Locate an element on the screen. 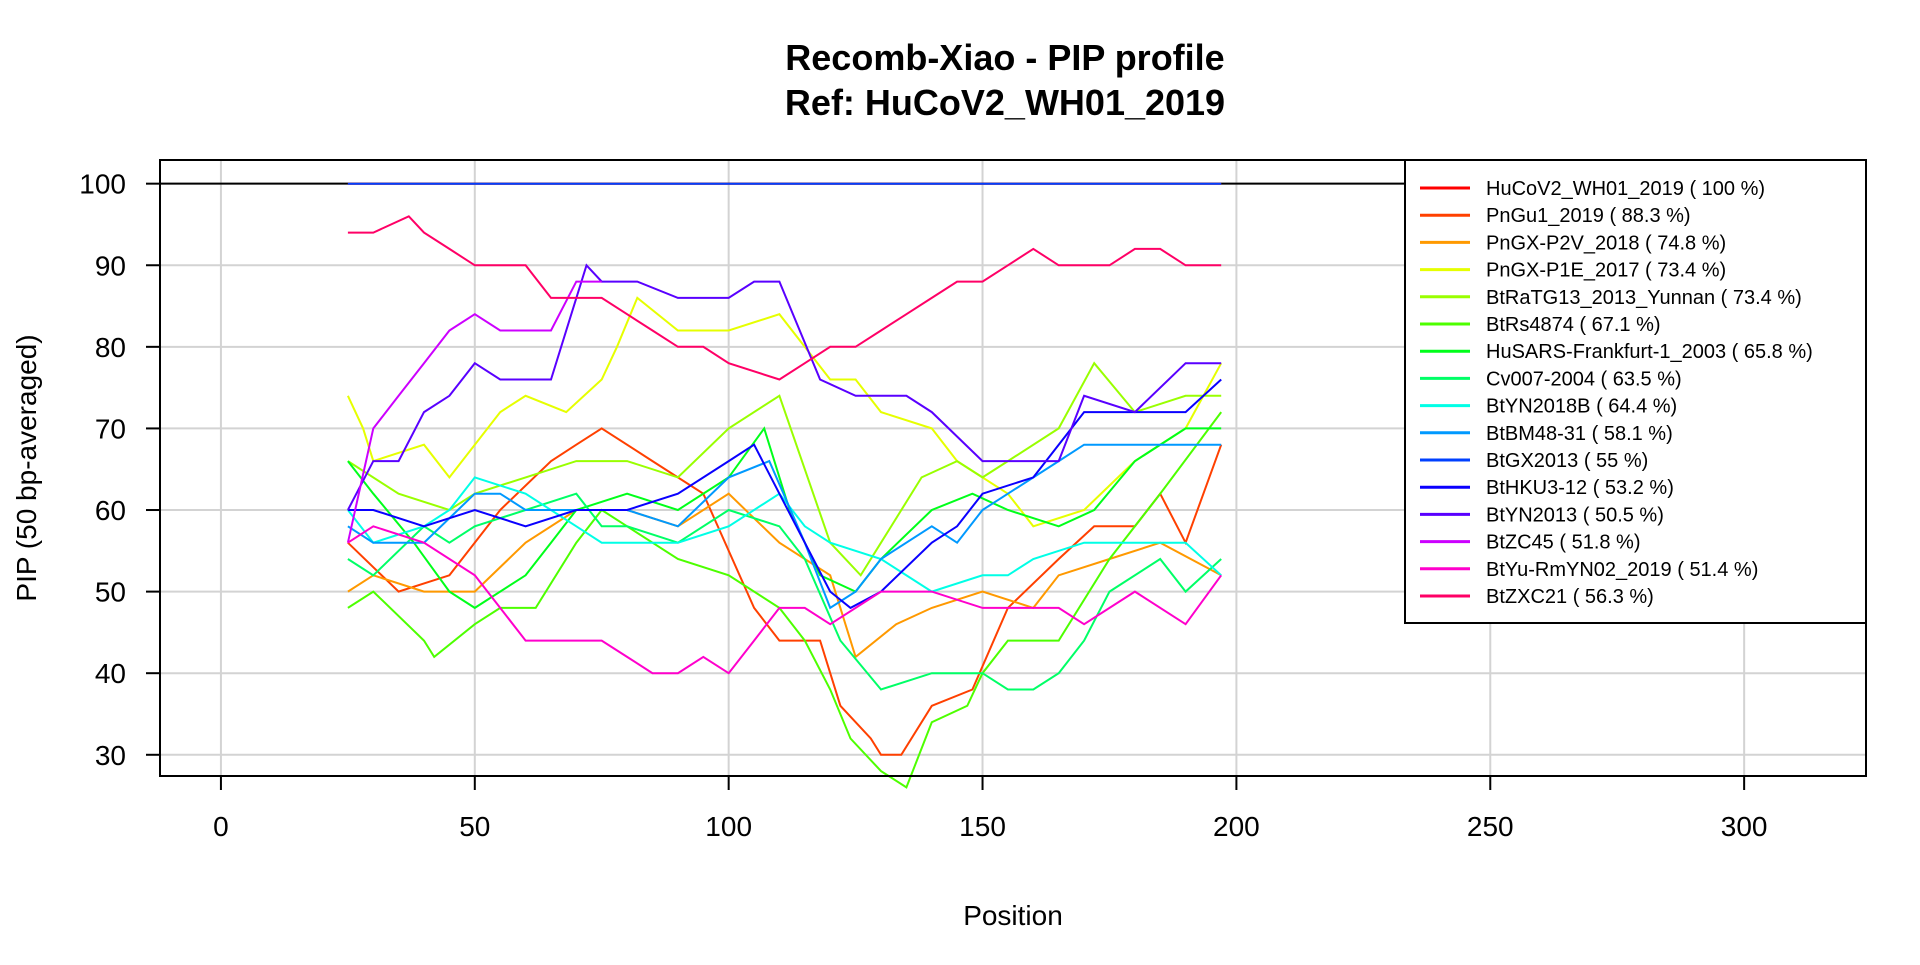  legend-entry: PnGu1_2019 ( 88.3 %) is located at coordinates (1588, 216).